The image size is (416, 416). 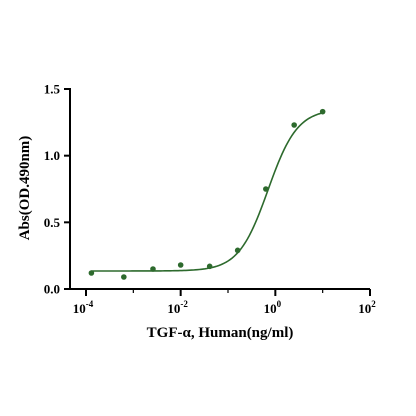 What do you see at coordinates (52, 155) in the screenshot?
I see `y-tick-label: 1.0` at bounding box center [52, 155].